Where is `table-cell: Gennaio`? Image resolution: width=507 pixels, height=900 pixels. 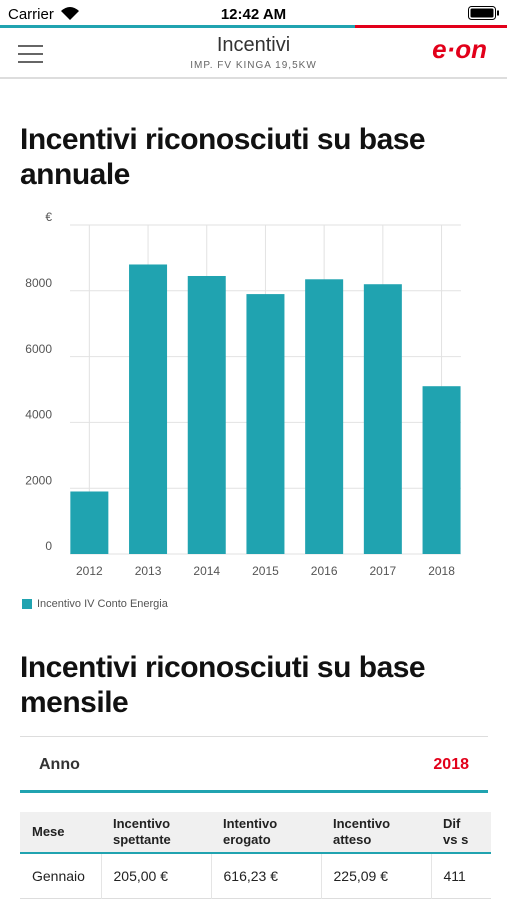
table-cell: Gennaio is located at coordinates (58, 876).